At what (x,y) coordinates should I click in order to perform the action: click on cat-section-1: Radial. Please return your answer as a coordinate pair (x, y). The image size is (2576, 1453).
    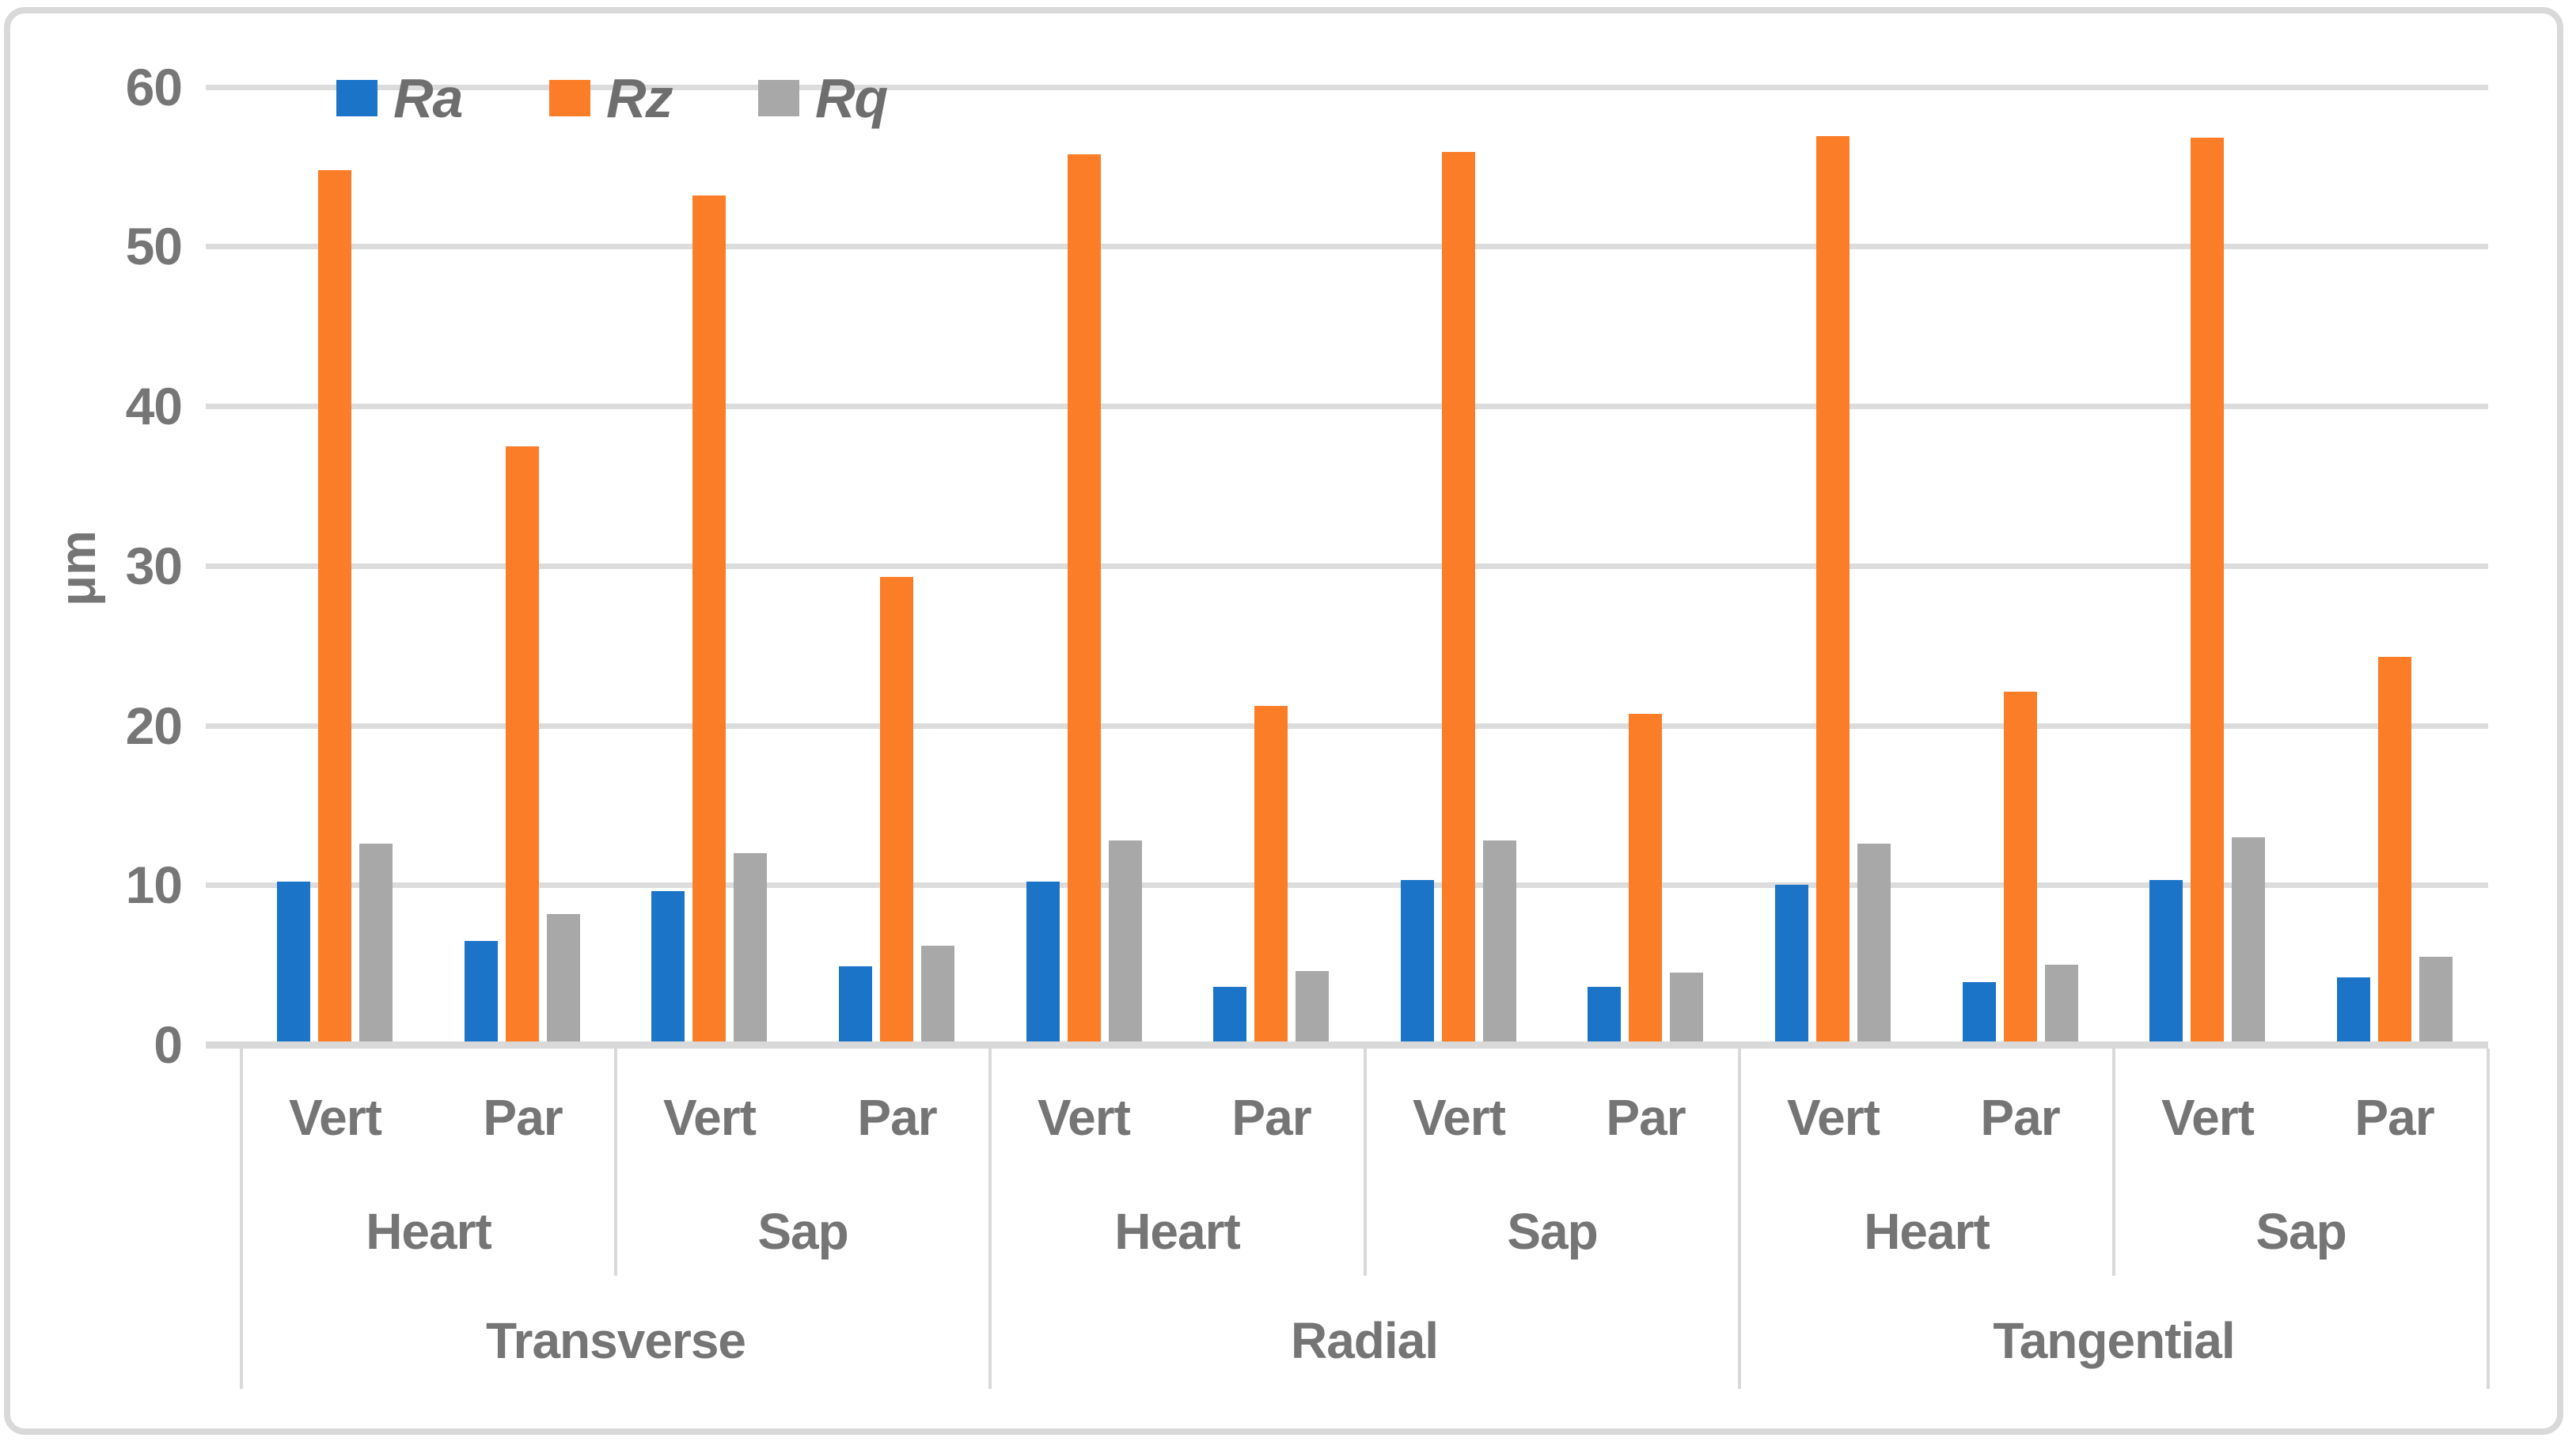
    Looking at the image, I should click on (1364, 1341).